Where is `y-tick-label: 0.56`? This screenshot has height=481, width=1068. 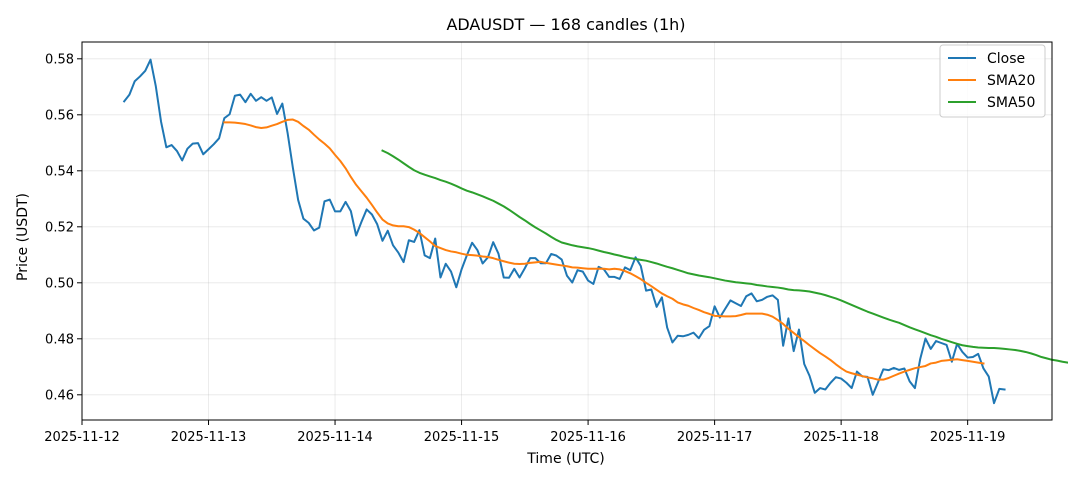 y-tick-label: 0.56 is located at coordinates (59, 115).